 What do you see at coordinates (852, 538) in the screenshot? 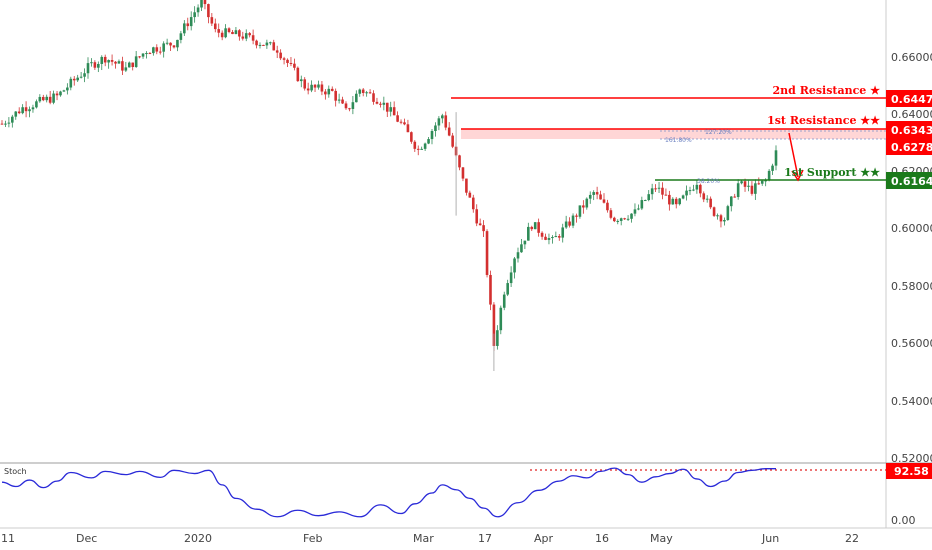
I see `x-tick-label: 22` at bounding box center [852, 538].